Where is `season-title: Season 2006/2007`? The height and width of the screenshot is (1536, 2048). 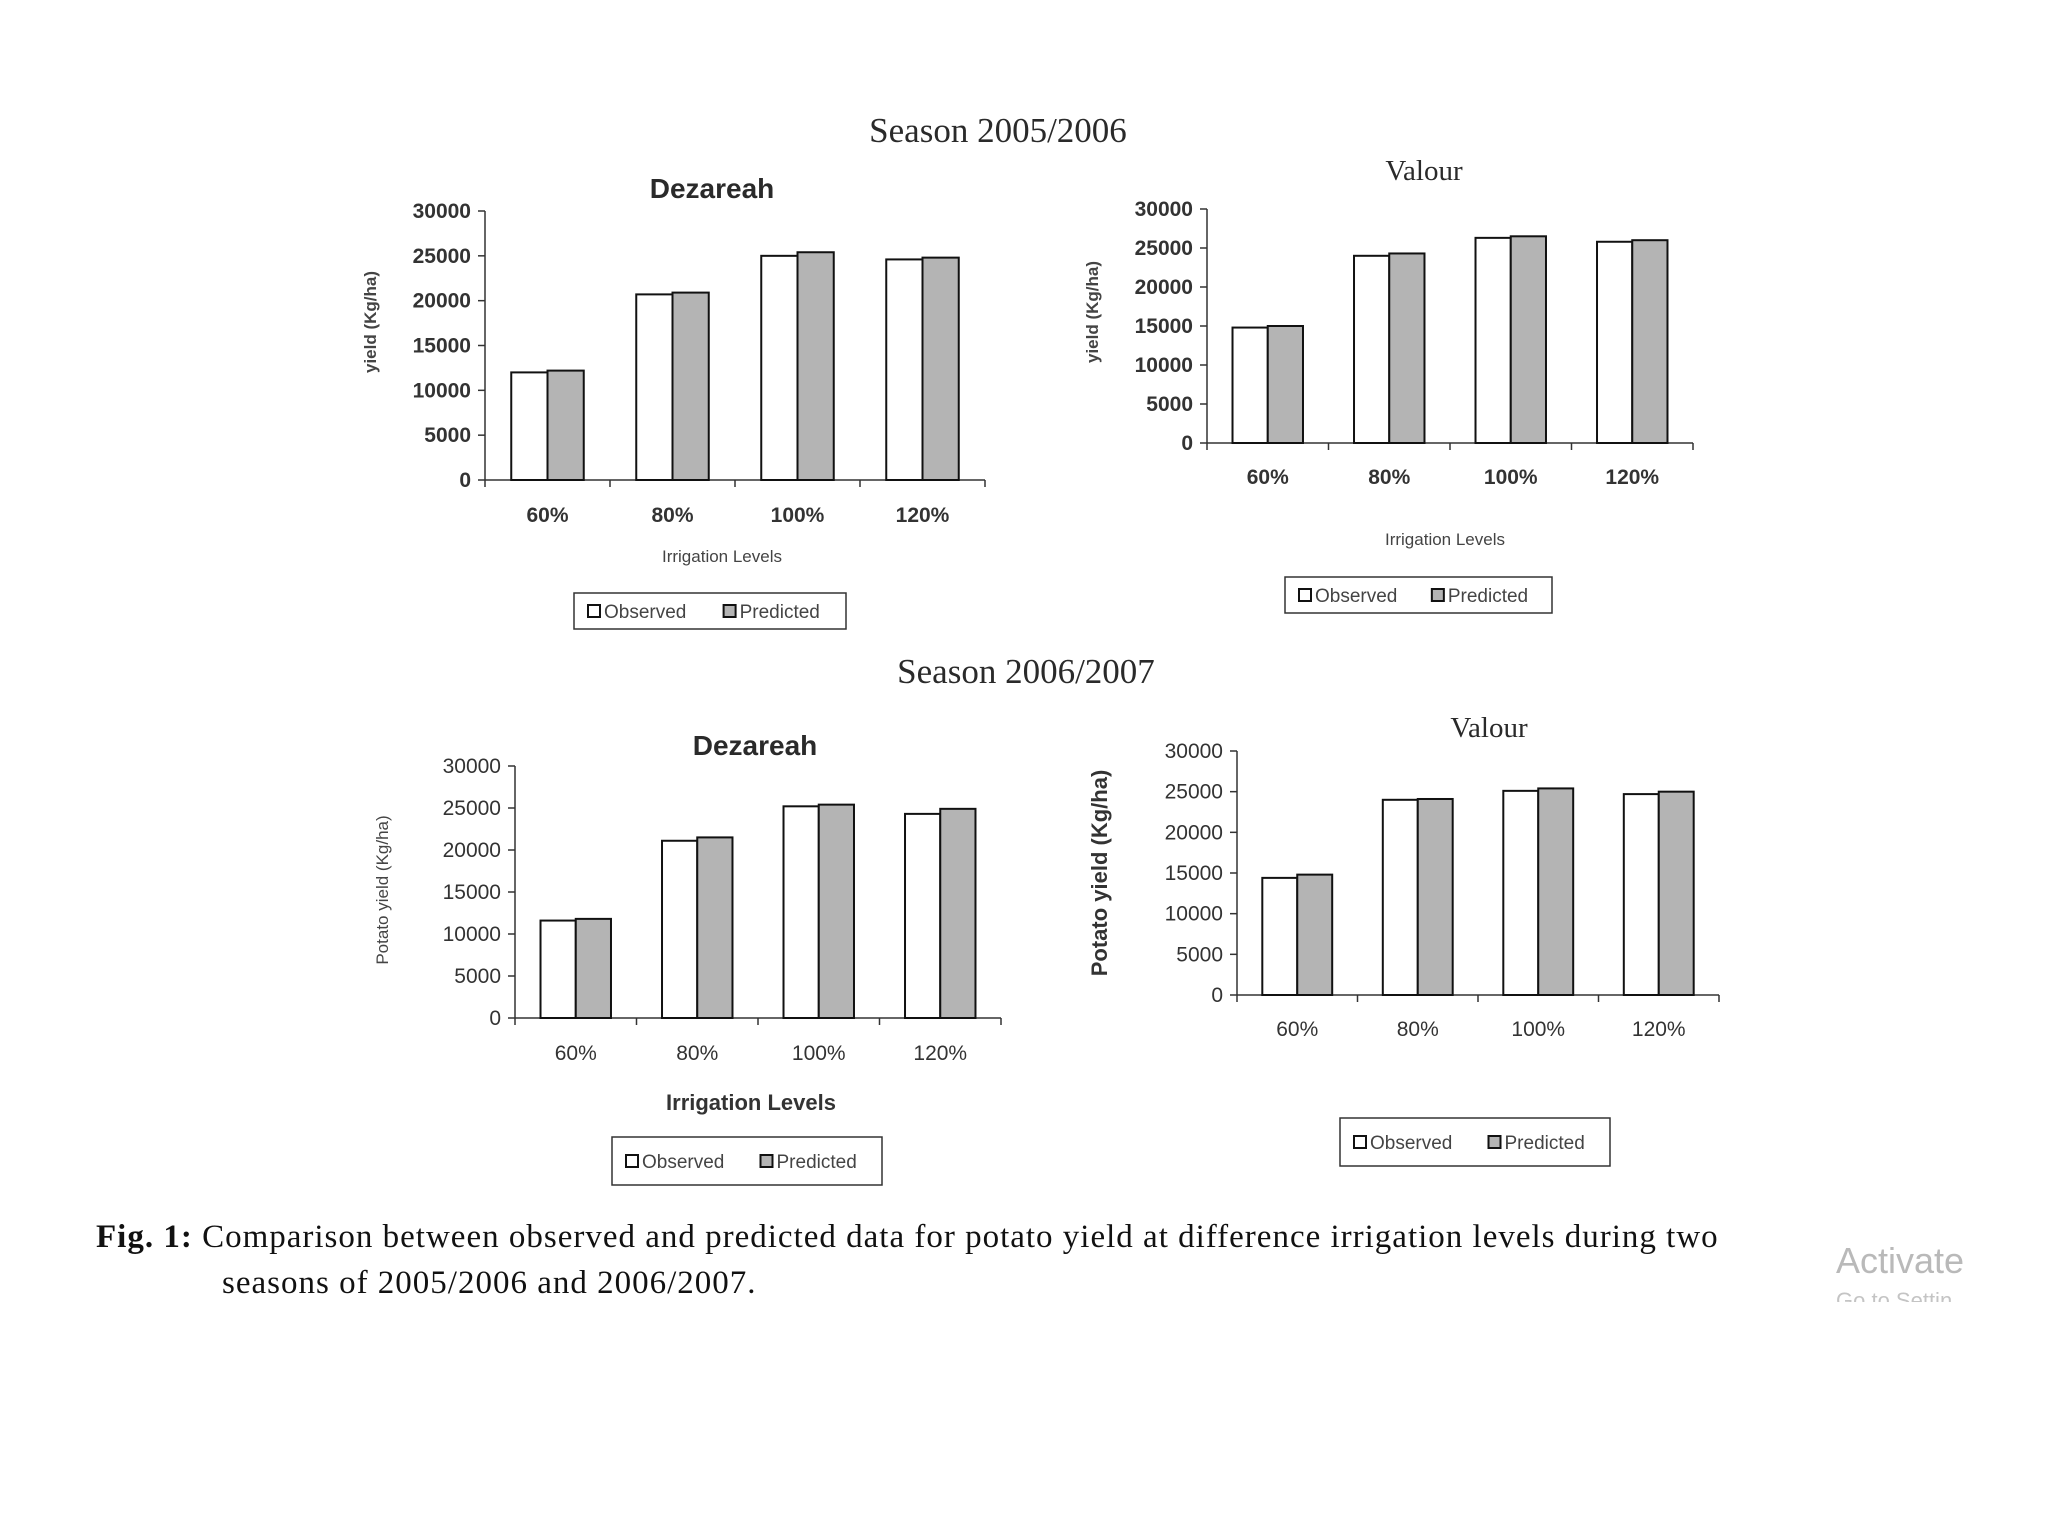 season-title: Season 2006/2007 is located at coordinates (1026, 671).